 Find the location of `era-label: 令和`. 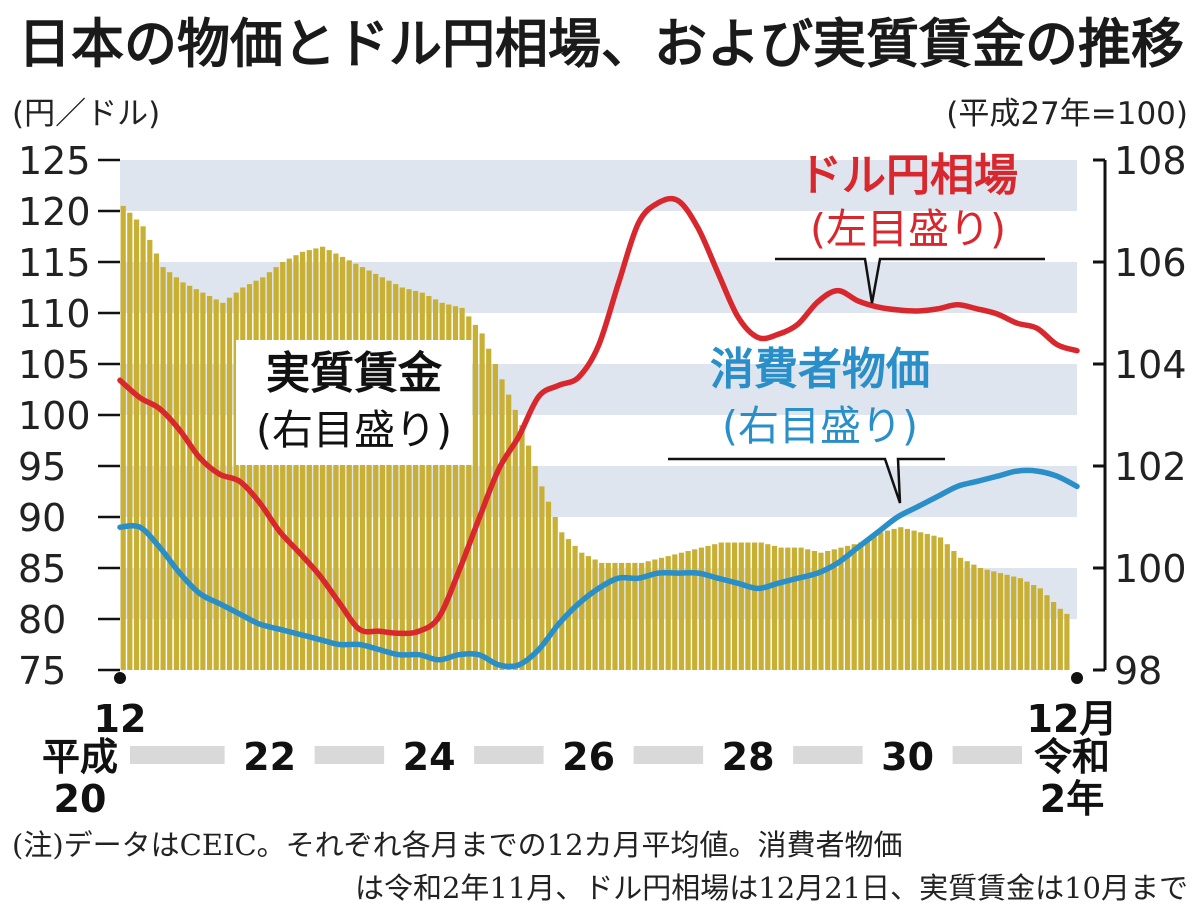

era-label: 令和 is located at coordinates (1072, 757).